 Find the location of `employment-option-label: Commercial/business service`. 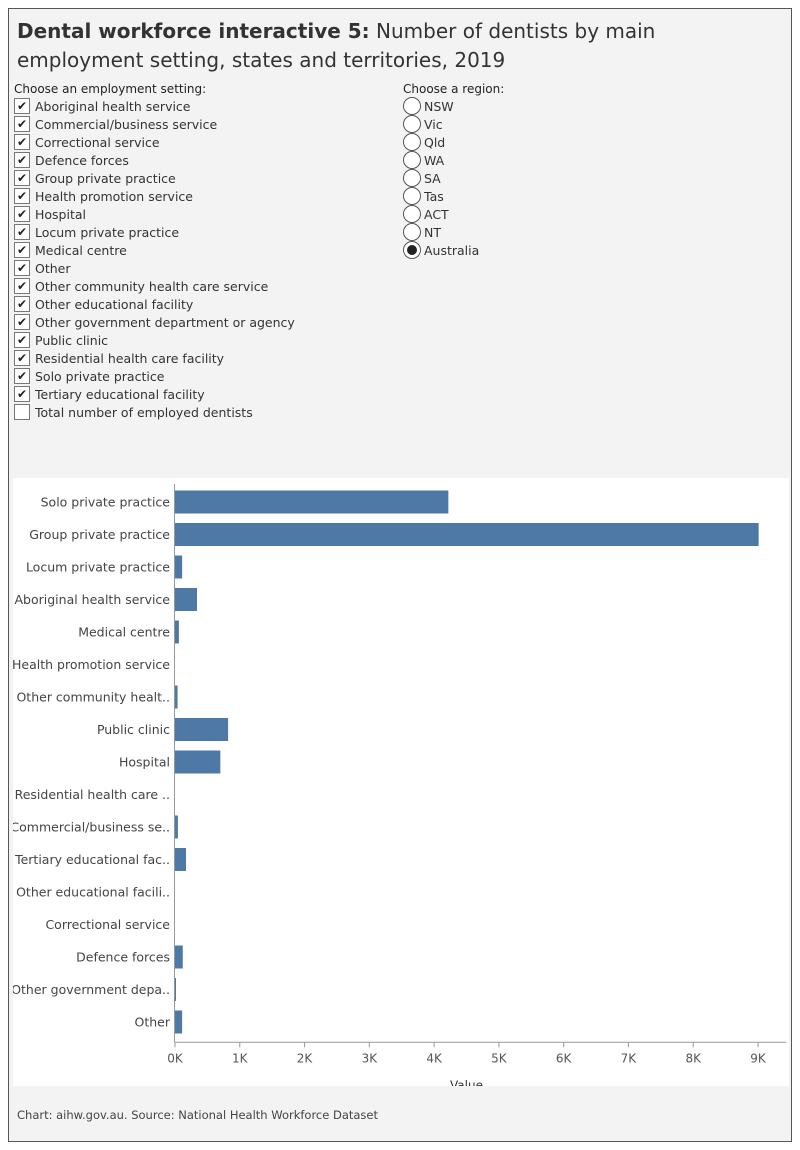

employment-option-label: Commercial/business service is located at coordinates (126, 124).